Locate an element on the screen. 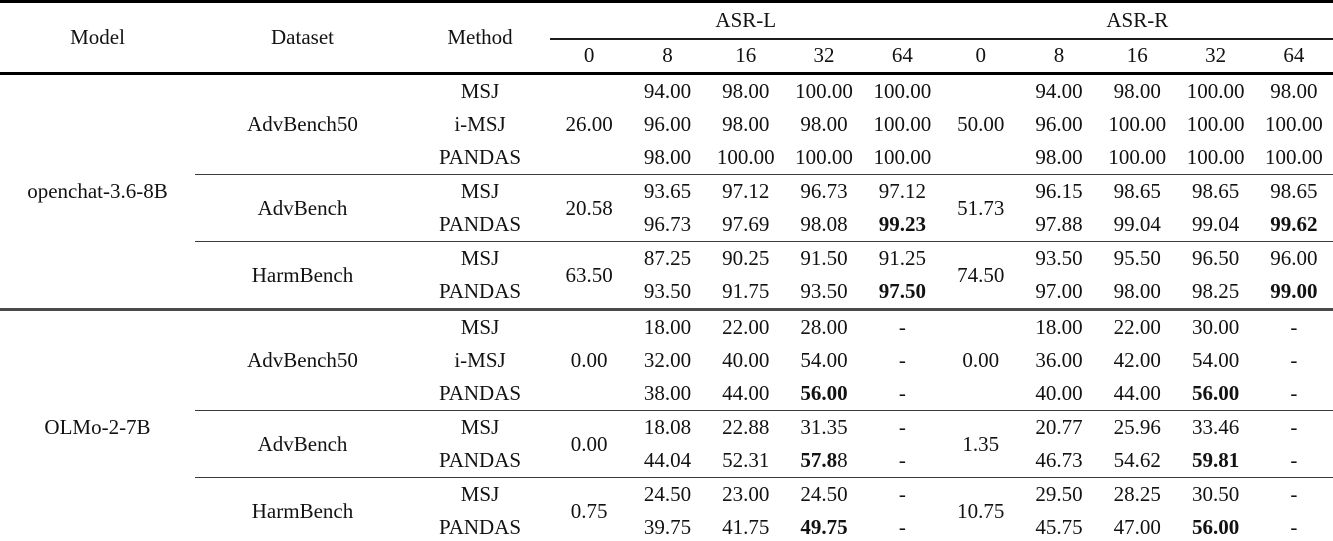 The image size is (1333, 541). asr-r-value: 96.50 is located at coordinates (1215, 258).